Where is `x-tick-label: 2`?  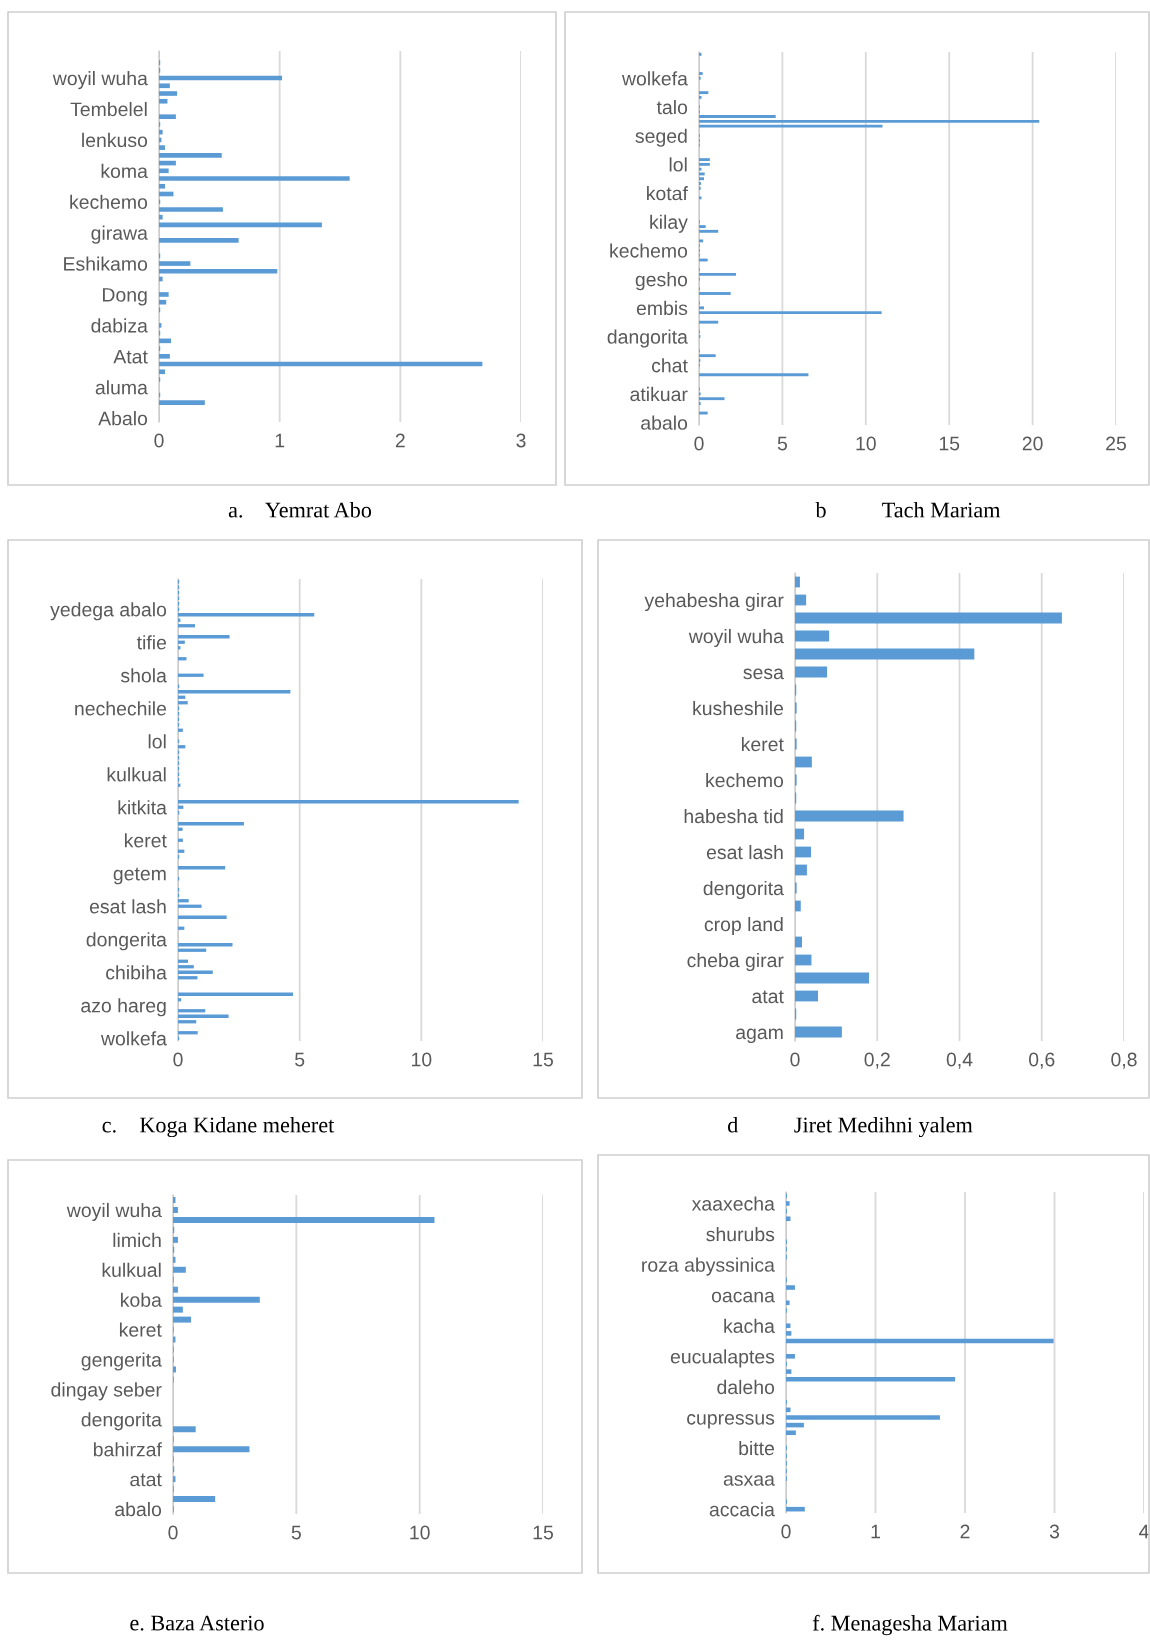
x-tick-label: 2 is located at coordinates (400, 440).